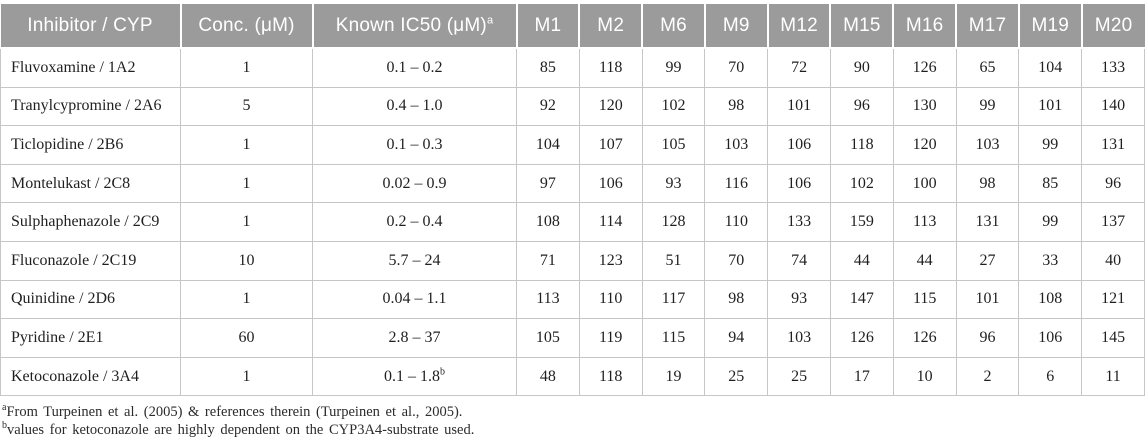 The height and width of the screenshot is (440, 1145). I want to click on value-cell: 123, so click(610, 260).